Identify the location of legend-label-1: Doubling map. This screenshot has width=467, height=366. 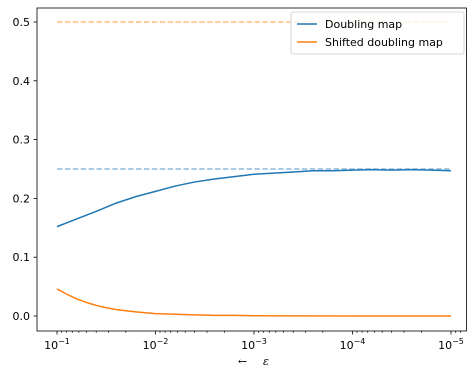
(363, 24).